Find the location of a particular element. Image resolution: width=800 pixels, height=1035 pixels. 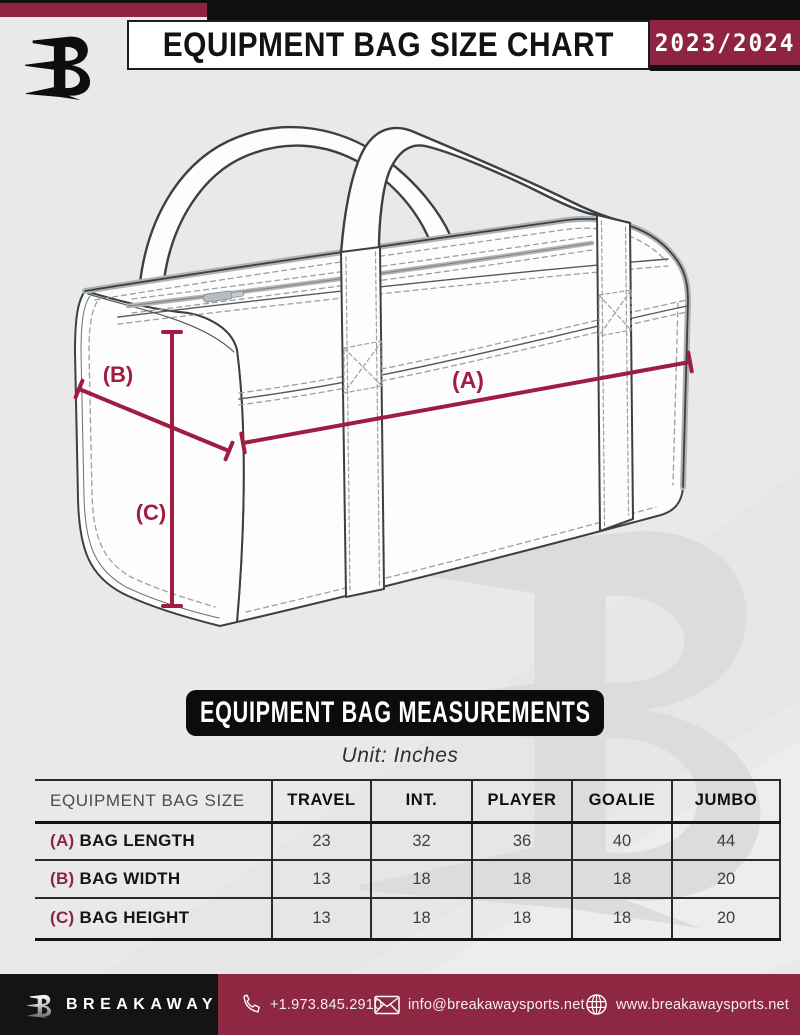

row-label: (B) BAG WIDTH is located at coordinates (153, 879).